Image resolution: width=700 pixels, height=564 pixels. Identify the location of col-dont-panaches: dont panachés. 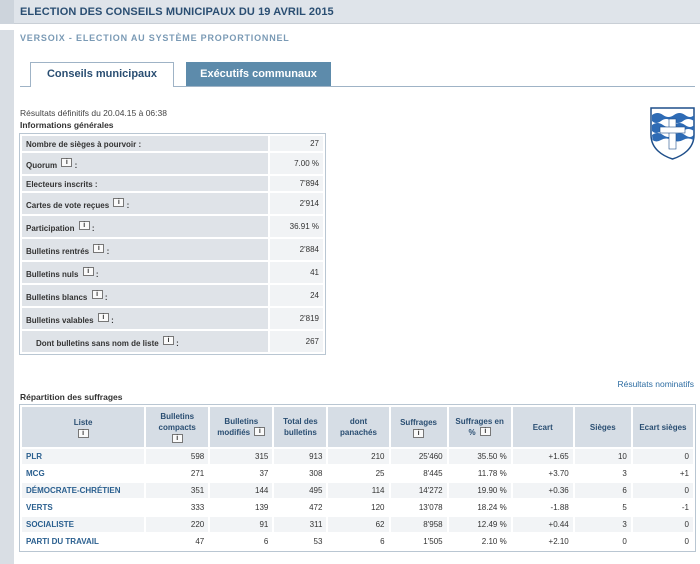
(358, 427).